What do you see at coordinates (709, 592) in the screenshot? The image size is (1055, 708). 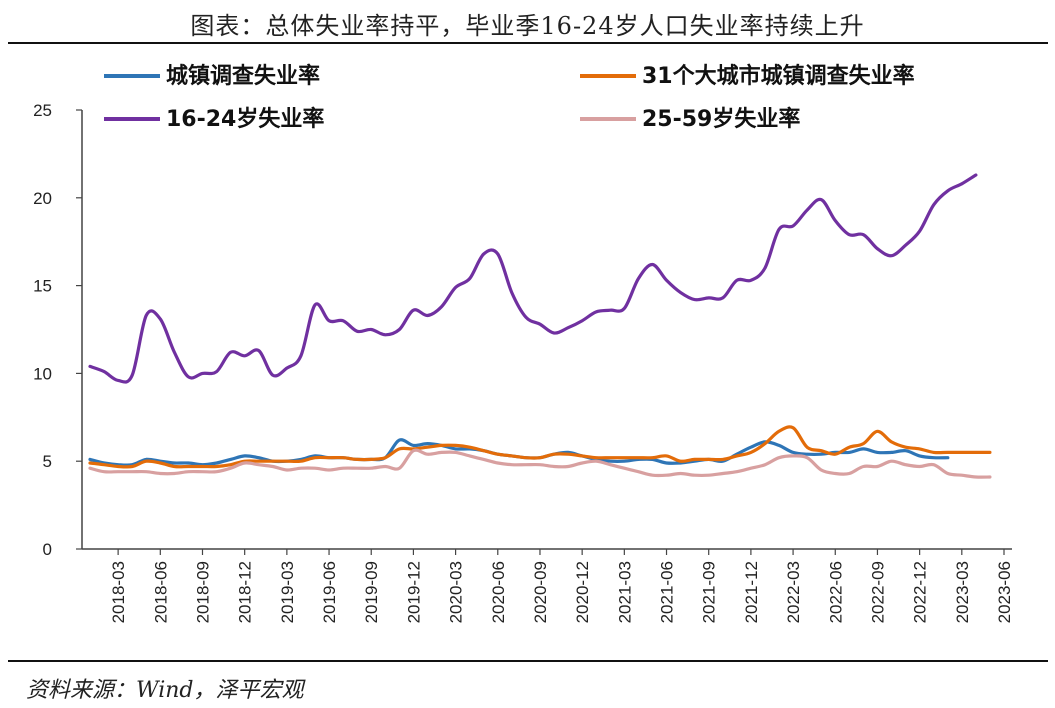 I see `x-tick-label: 2021-09` at bounding box center [709, 592].